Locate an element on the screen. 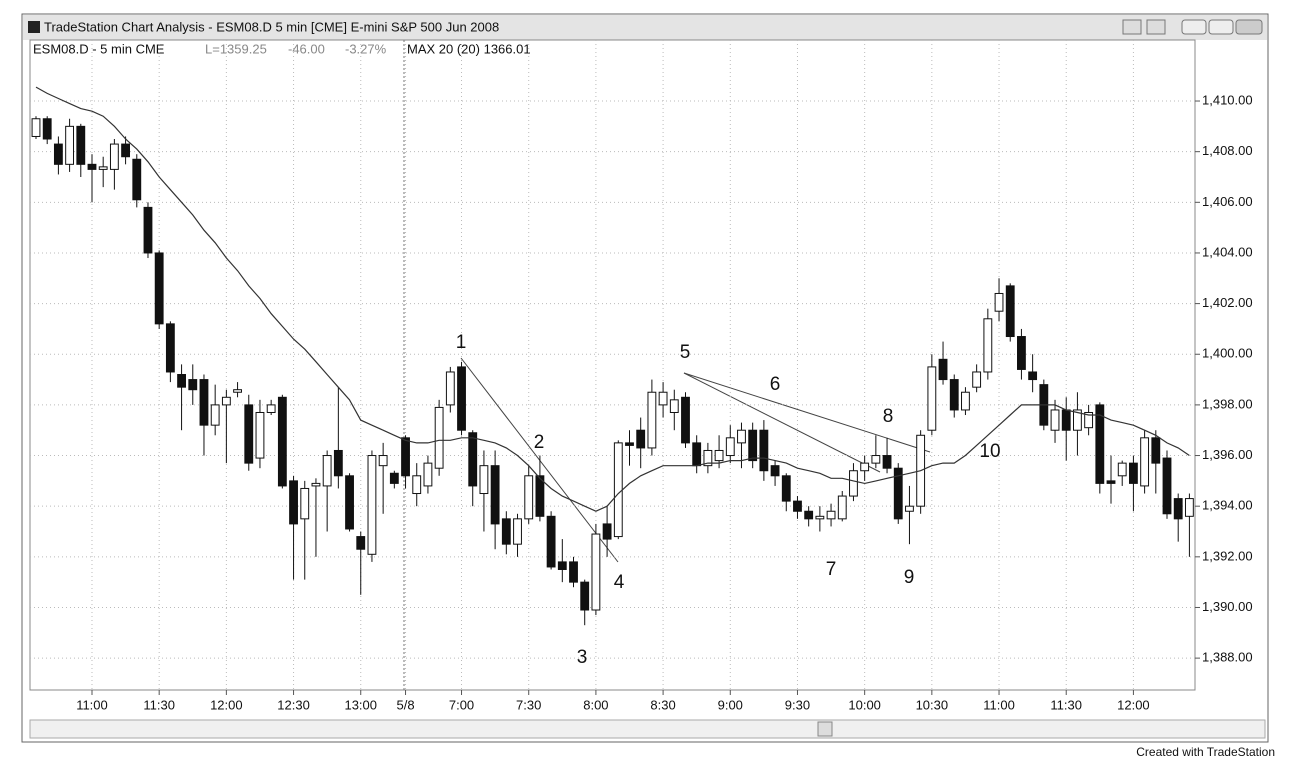  x-tick-label: 8:00 is located at coordinates (595, 704).